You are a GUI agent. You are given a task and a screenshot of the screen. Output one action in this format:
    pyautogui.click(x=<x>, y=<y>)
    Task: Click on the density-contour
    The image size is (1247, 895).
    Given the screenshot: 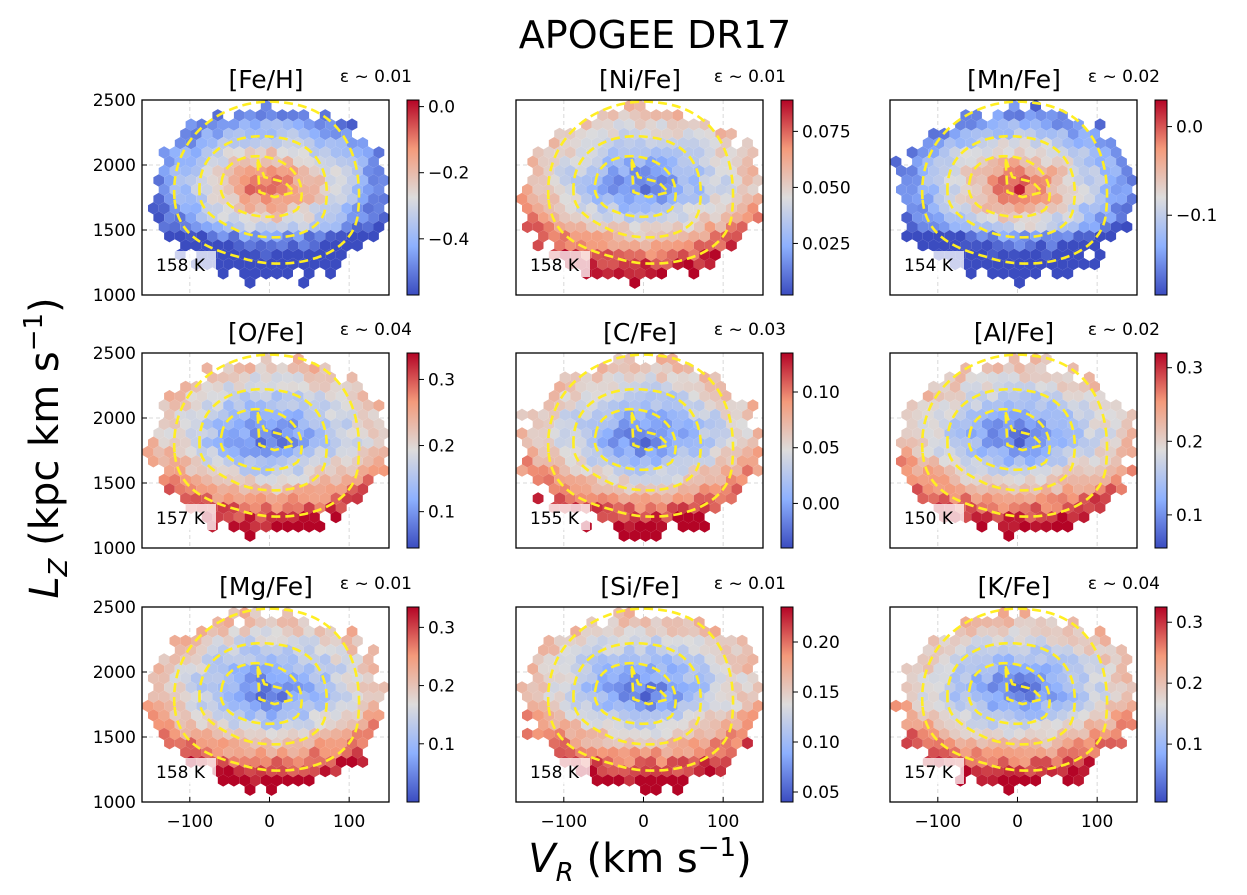 What is the action you would take?
    pyautogui.click(x=1015, y=689)
    